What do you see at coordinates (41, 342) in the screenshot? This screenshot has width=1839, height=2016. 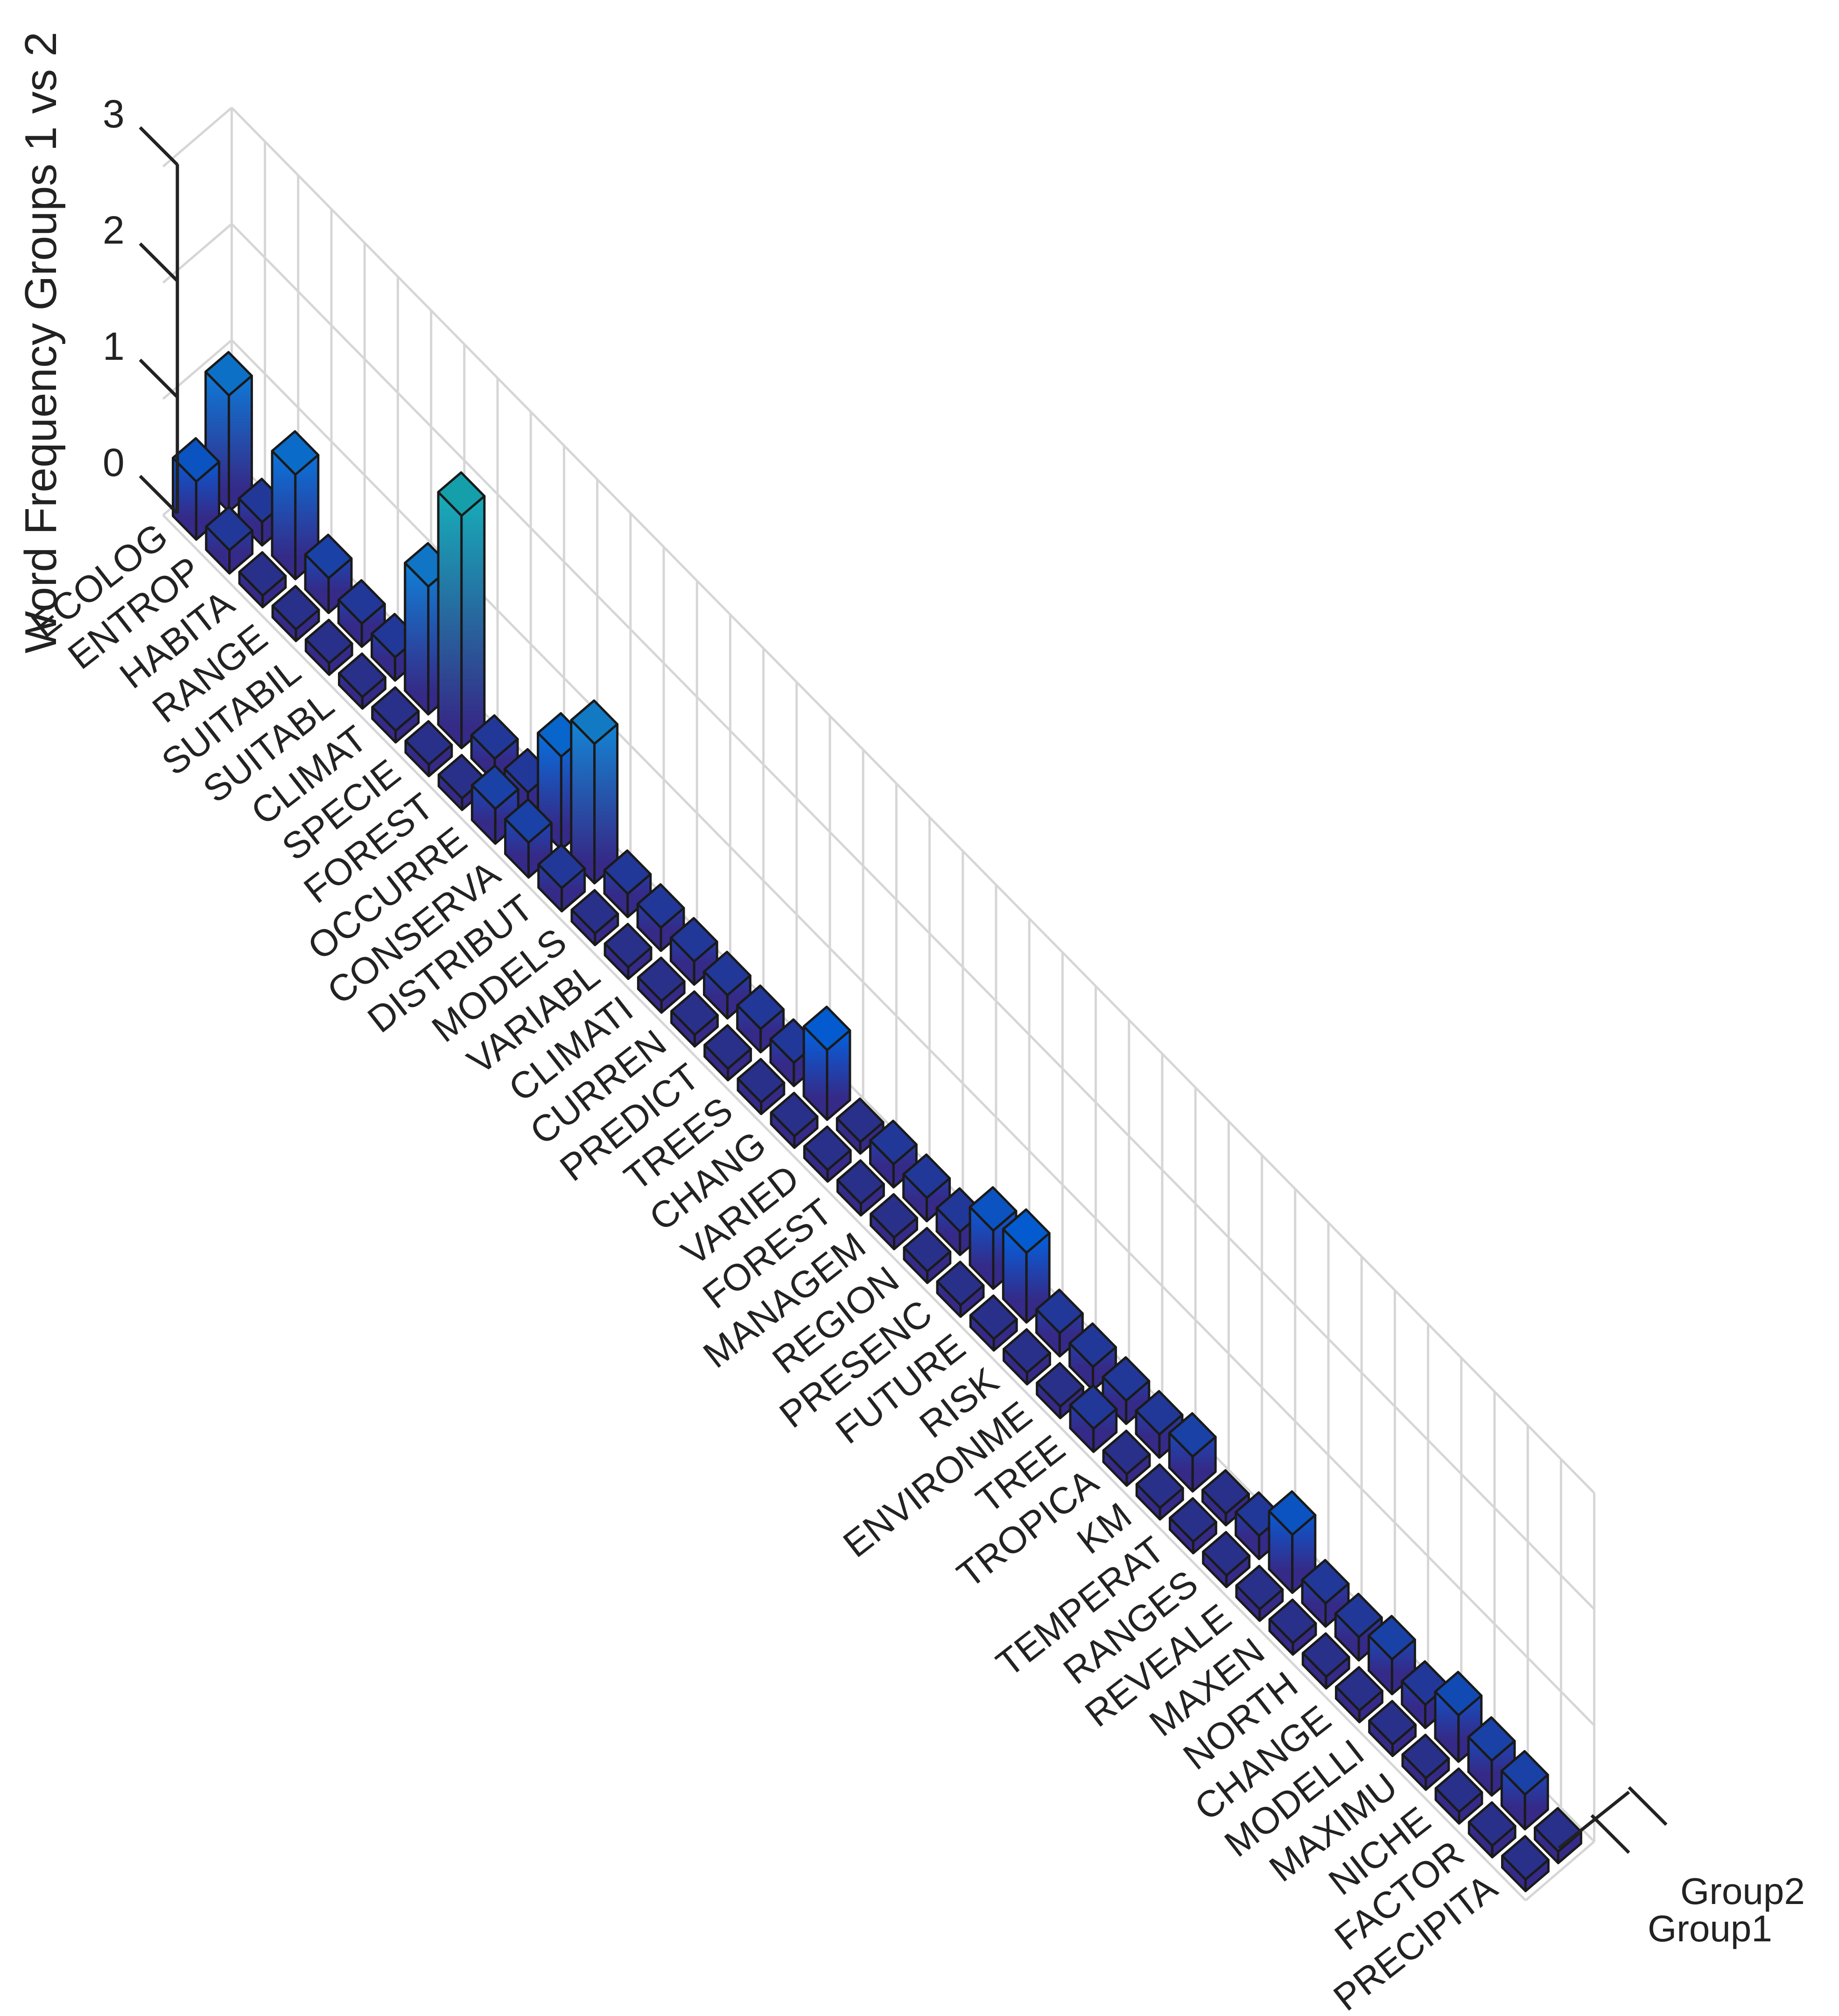 I see `z-axis-title: Word Frequency Groups 1 vs 2` at bounding box center [41, 342].